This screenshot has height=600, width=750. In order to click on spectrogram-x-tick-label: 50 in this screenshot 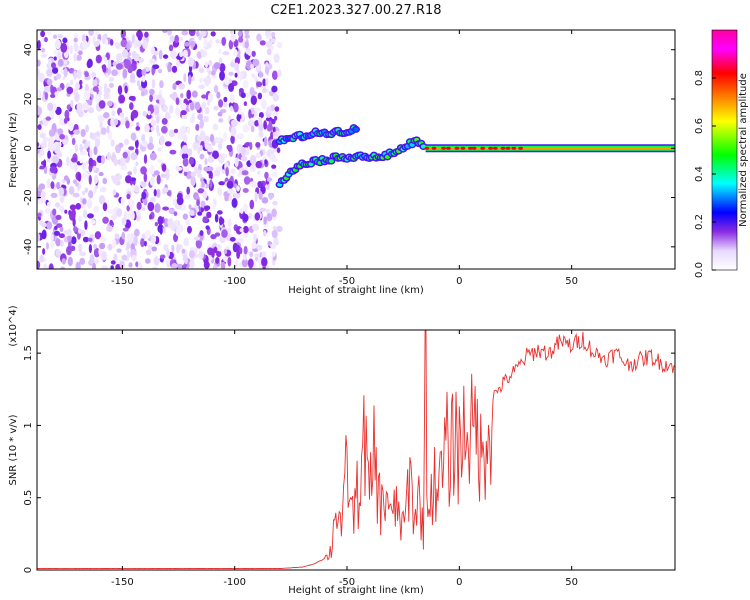, I will do `click(571, 281)`.